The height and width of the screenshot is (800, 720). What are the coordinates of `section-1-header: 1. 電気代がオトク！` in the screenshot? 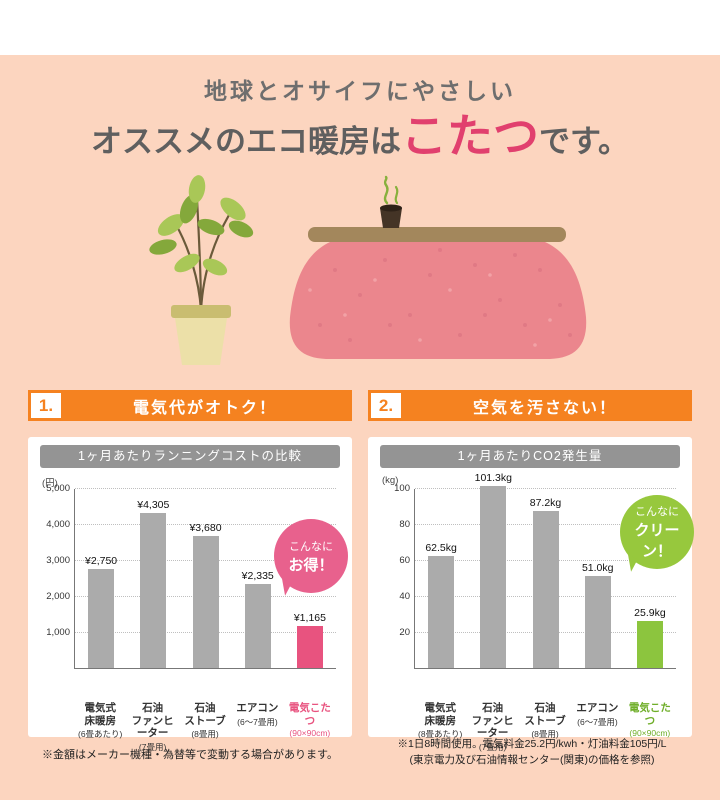 It's located at (190, 405).